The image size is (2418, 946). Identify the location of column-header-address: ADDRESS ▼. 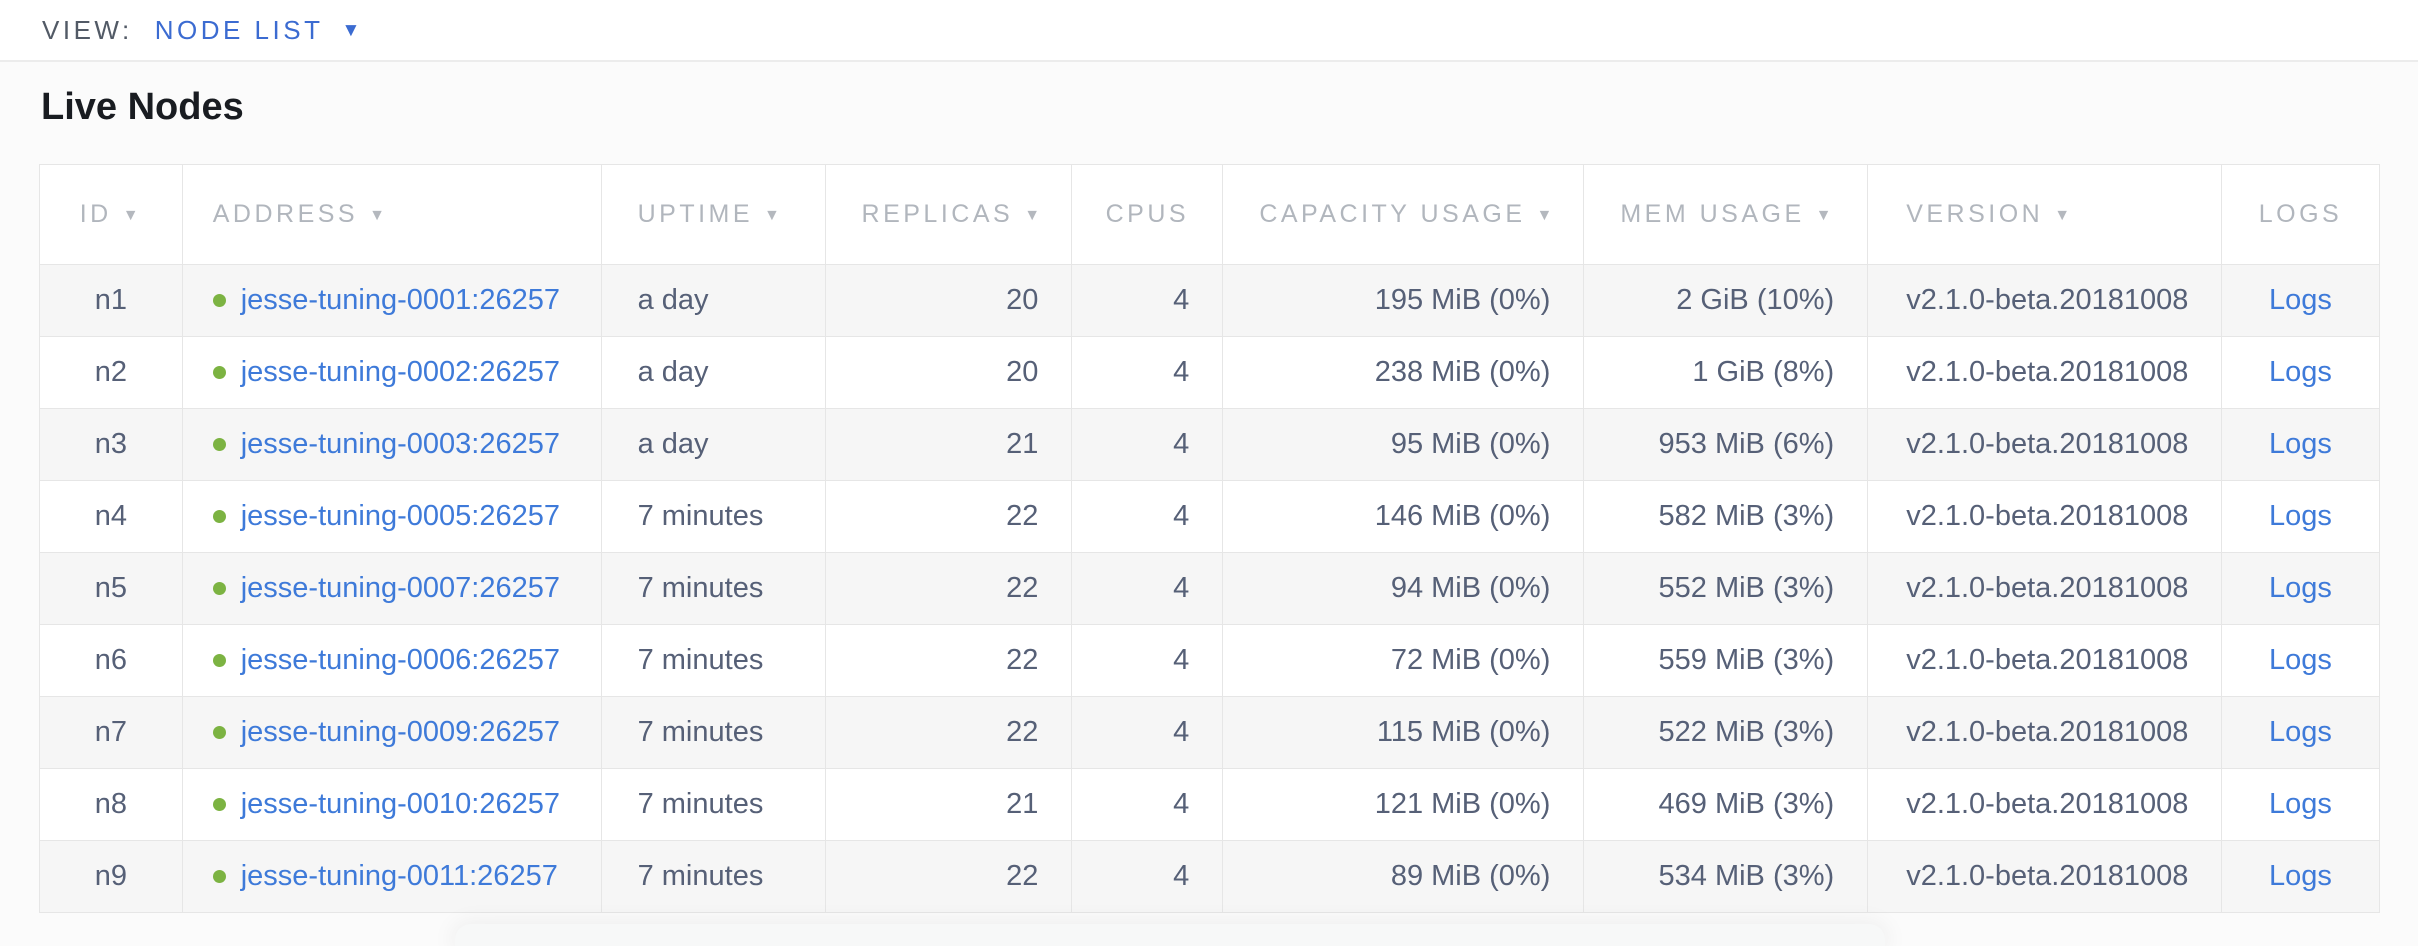
(391, 214).